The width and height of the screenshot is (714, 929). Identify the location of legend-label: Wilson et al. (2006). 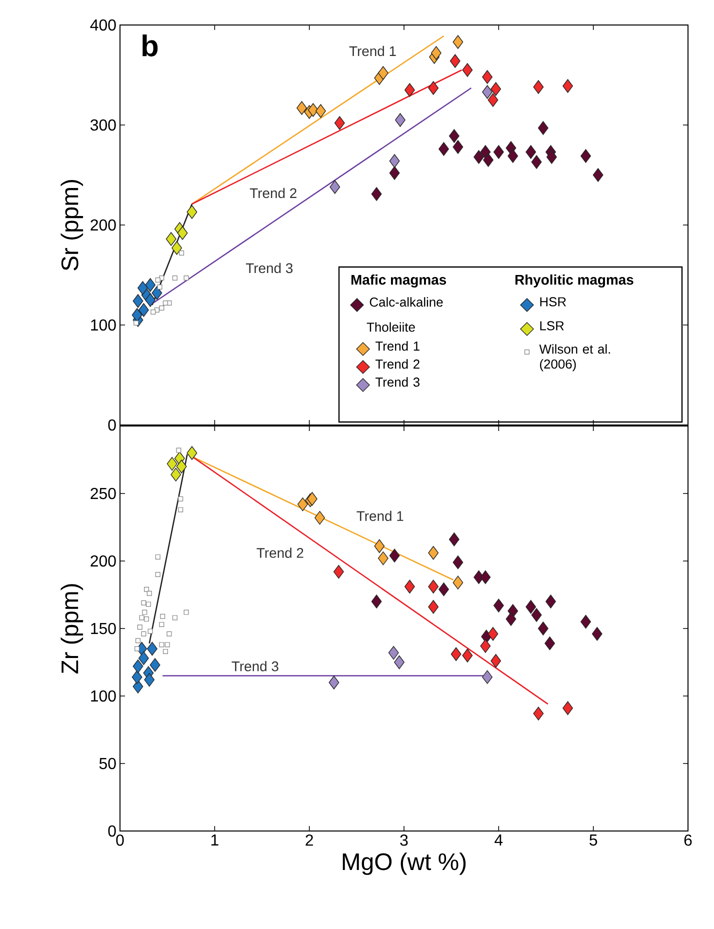
(574, 358).